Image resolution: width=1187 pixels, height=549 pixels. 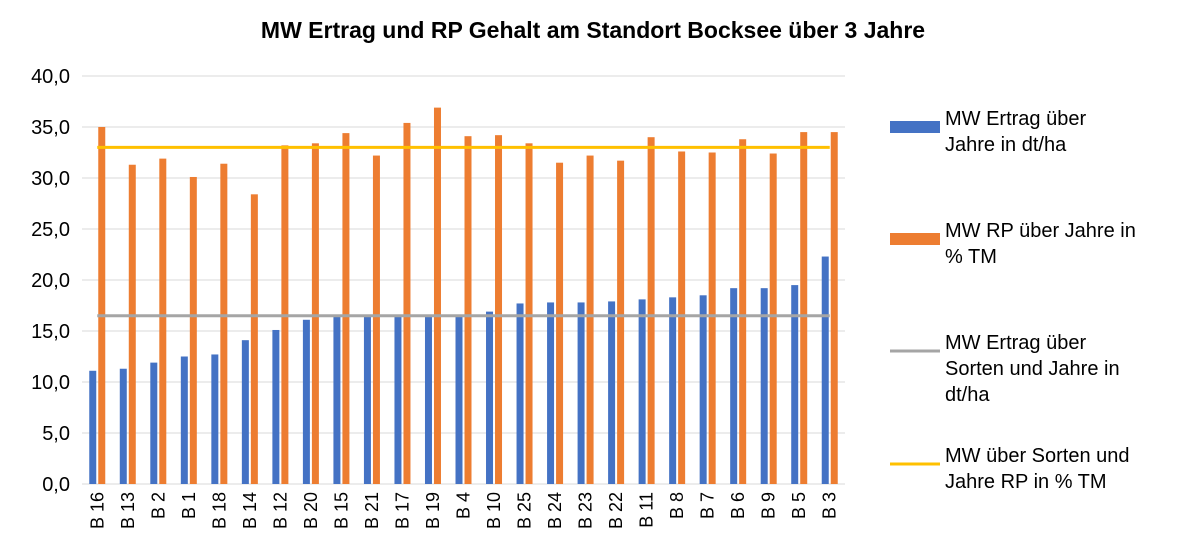 What do you see at coordinates (1037, 469) in the screenshot?
I see `legend-label: MW über Sorten und Jahre RP in % TM` at bounding box center [1037, 469].